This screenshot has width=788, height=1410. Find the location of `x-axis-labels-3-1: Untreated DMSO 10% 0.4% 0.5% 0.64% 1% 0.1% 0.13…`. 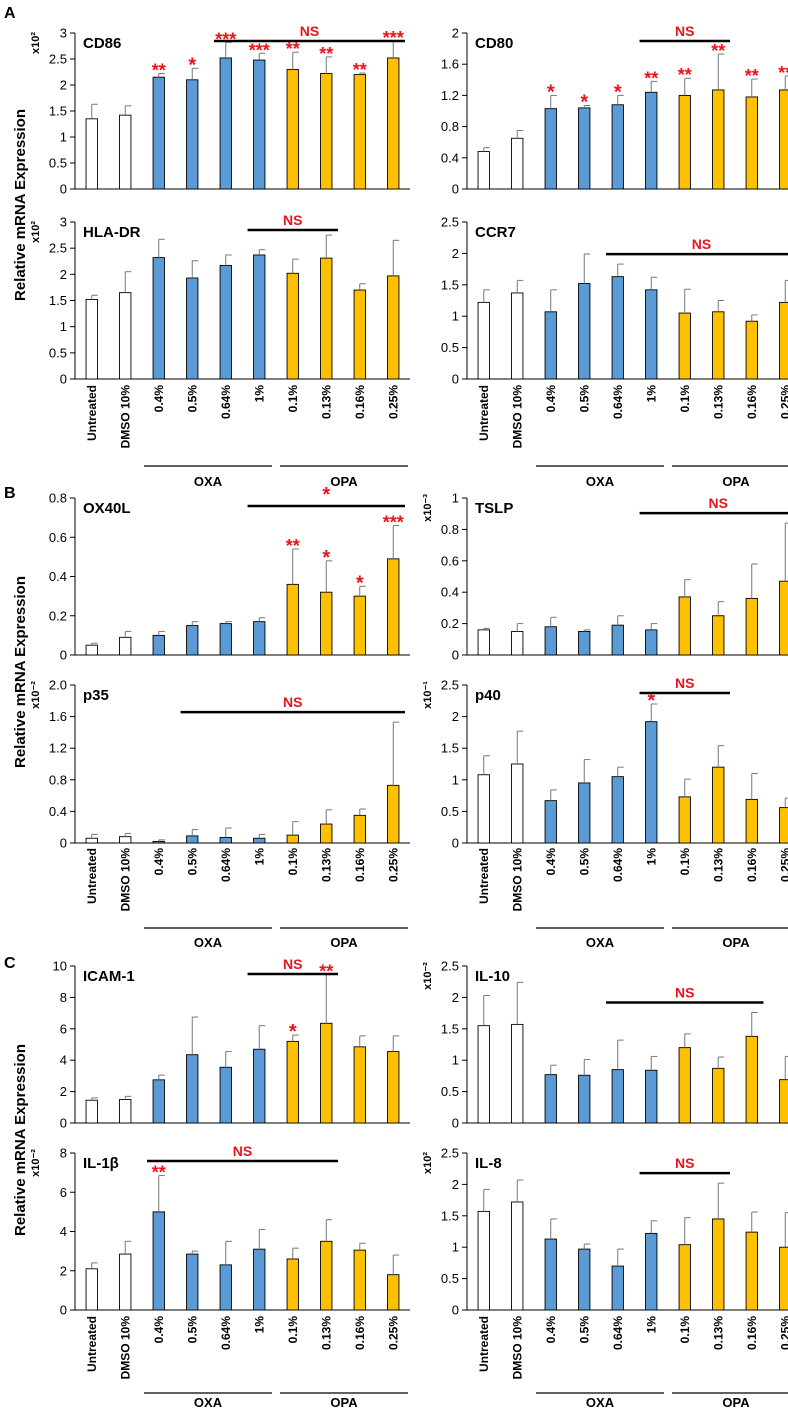

x-axis-labels-3-1: Untreated DMSO 10% 0.4% 0.5% 0.64% 1% 0.1% 0.13… is located at coordinates (246, 1363).